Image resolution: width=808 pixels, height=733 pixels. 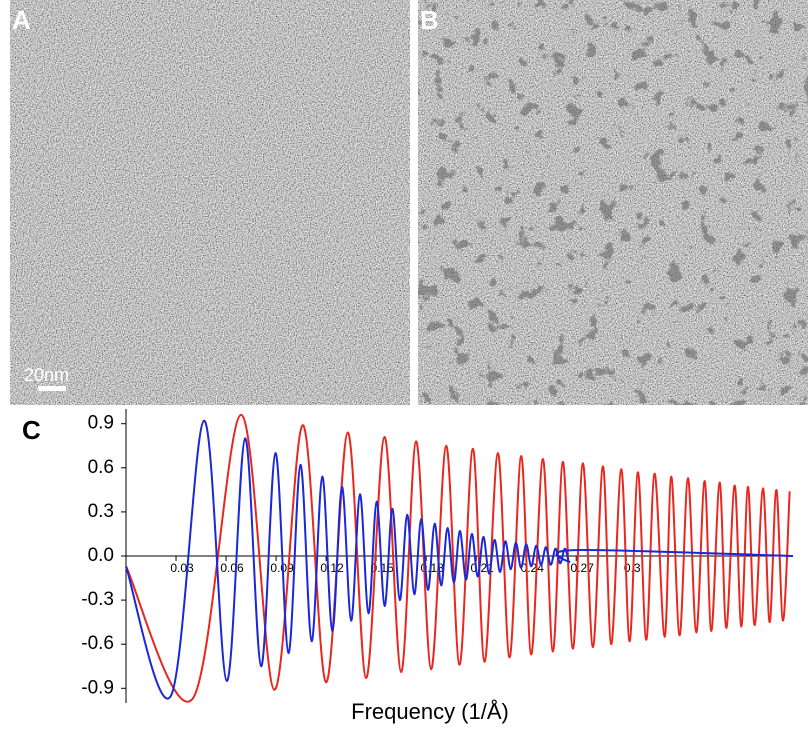 What do you see at coordinates (232, 568) in the screenshot?
I see `x-tick-label: 0.06` at bounding box center [232, 568].